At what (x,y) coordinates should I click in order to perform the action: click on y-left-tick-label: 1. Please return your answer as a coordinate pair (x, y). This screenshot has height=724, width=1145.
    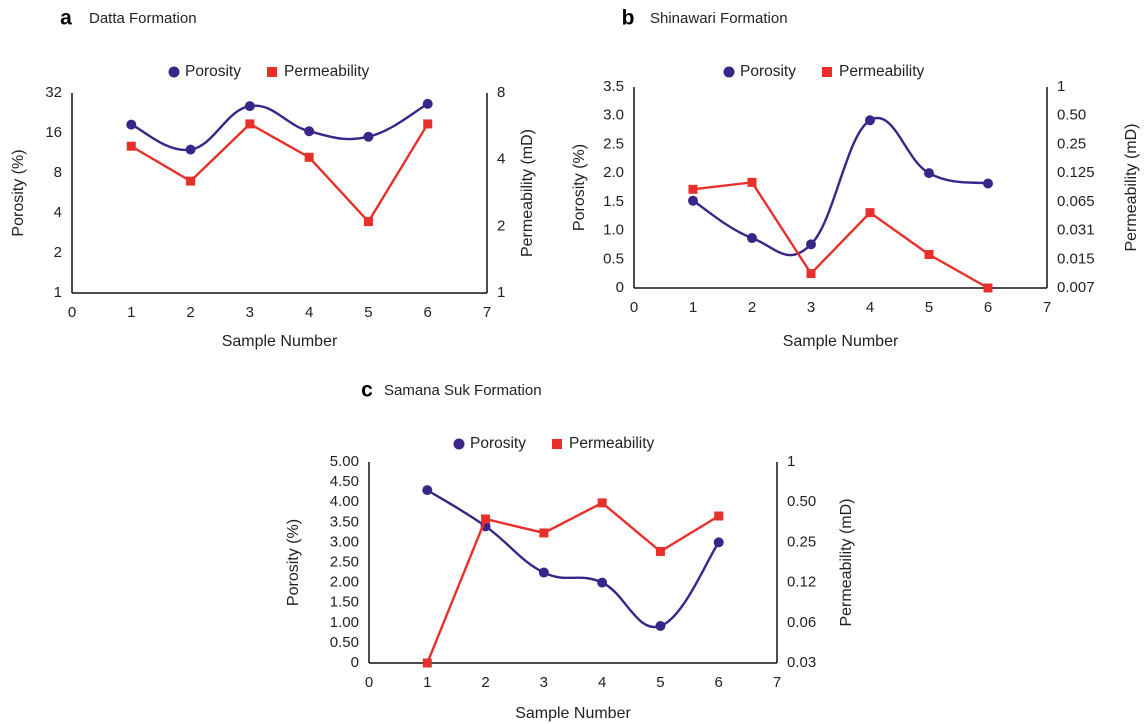
    Looking at the image, I should click on (58, 292).